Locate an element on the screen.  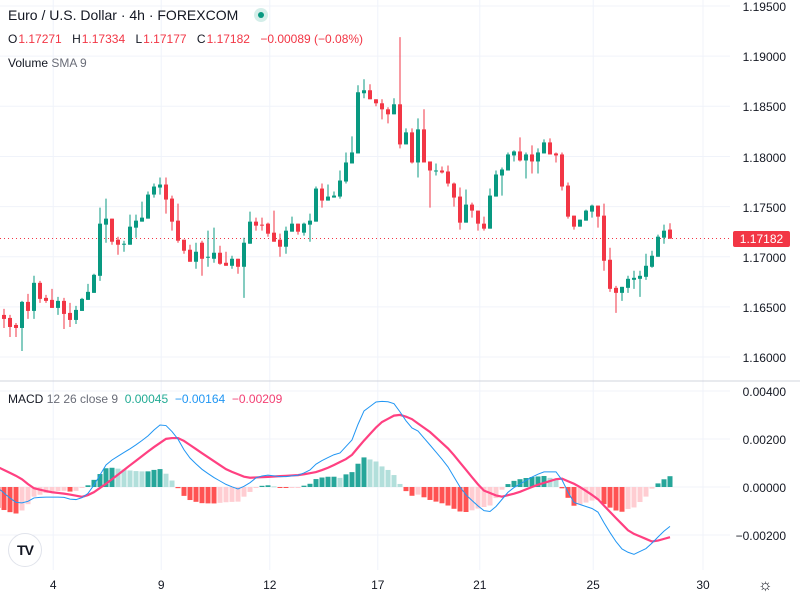
symbol-legend: Euro / U.S. Dollar · 4h · FOREXCOM is located at coordinates (138, 15).